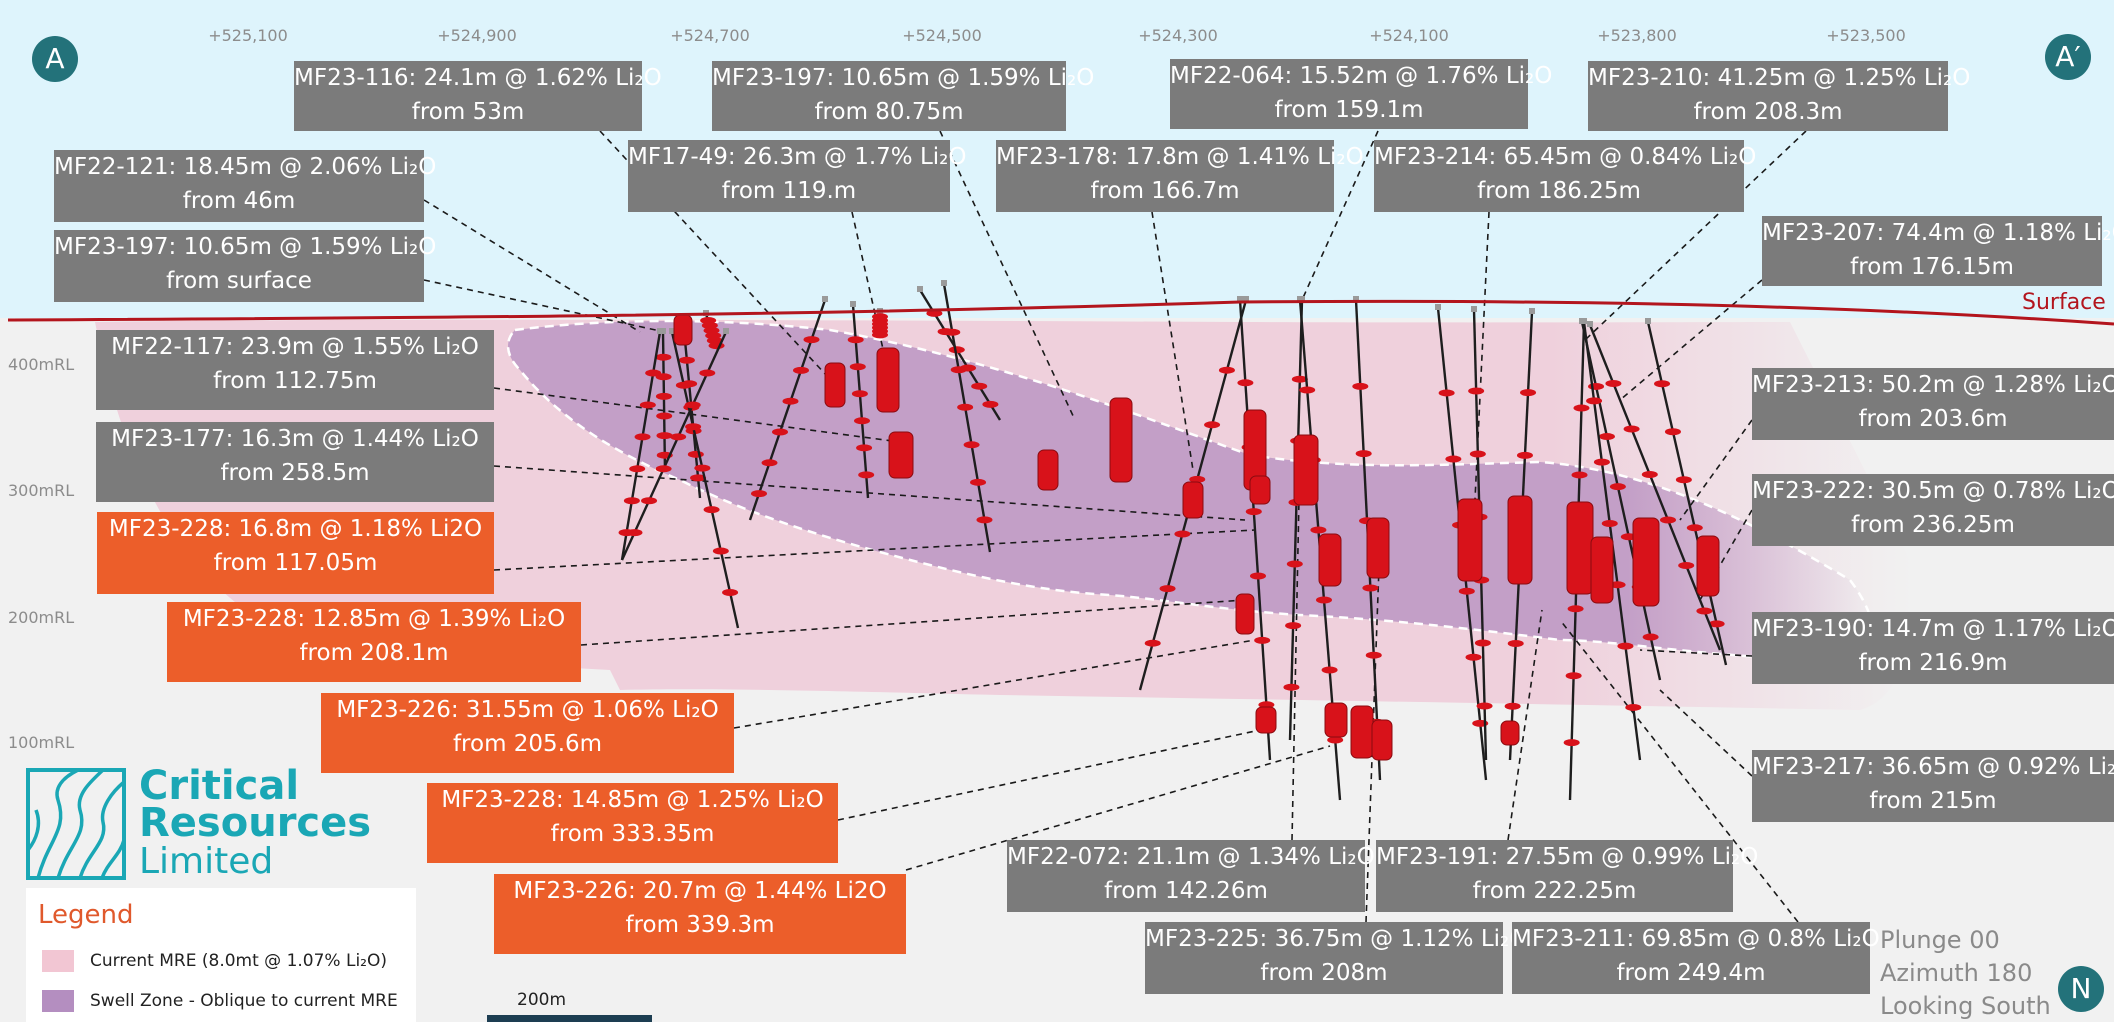 The image size is (2114, 1022). Describe the element at coordinates (1336, 939) in the screenshot. I see `callout-intercept: MF23-225: 36.75m @ 1.12% Li₂O` at that location.